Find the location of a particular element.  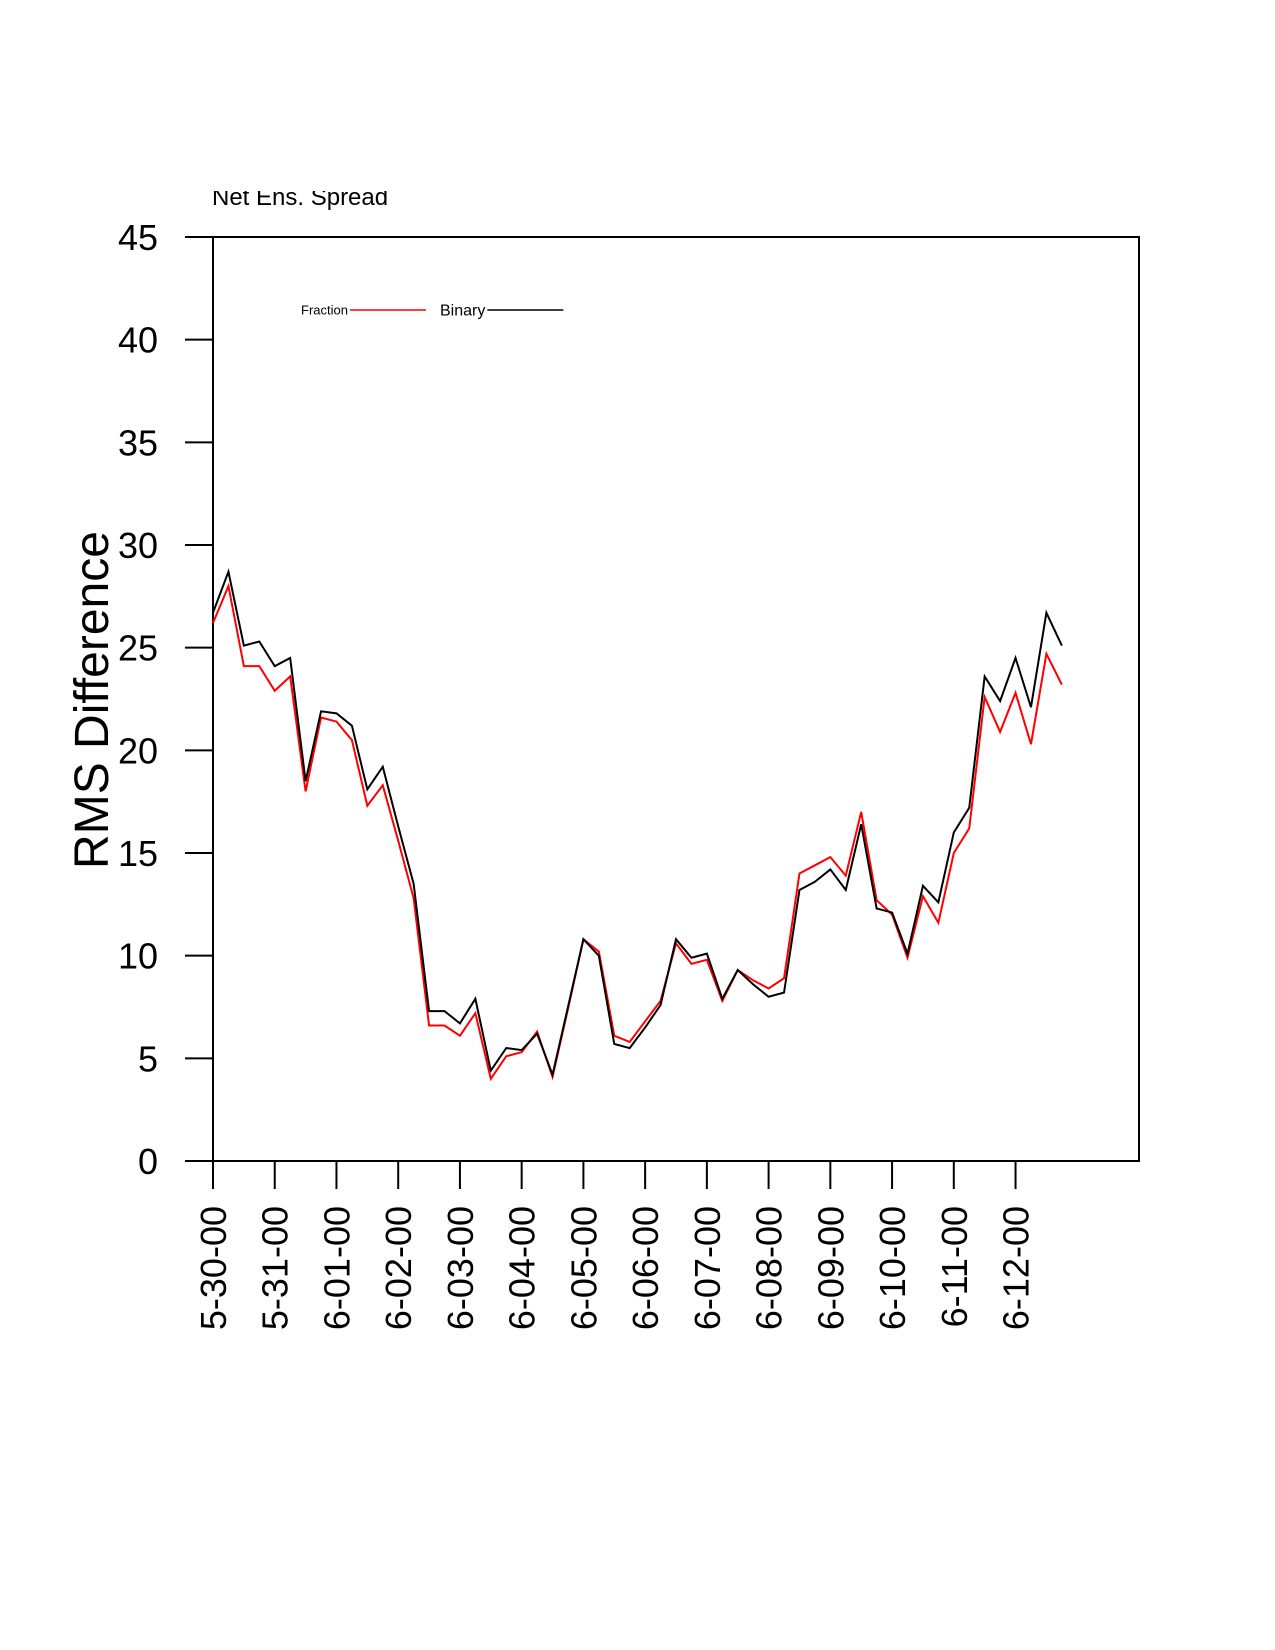

x-tick-label: 5-31-00 is located at coordinates (275, 1268).